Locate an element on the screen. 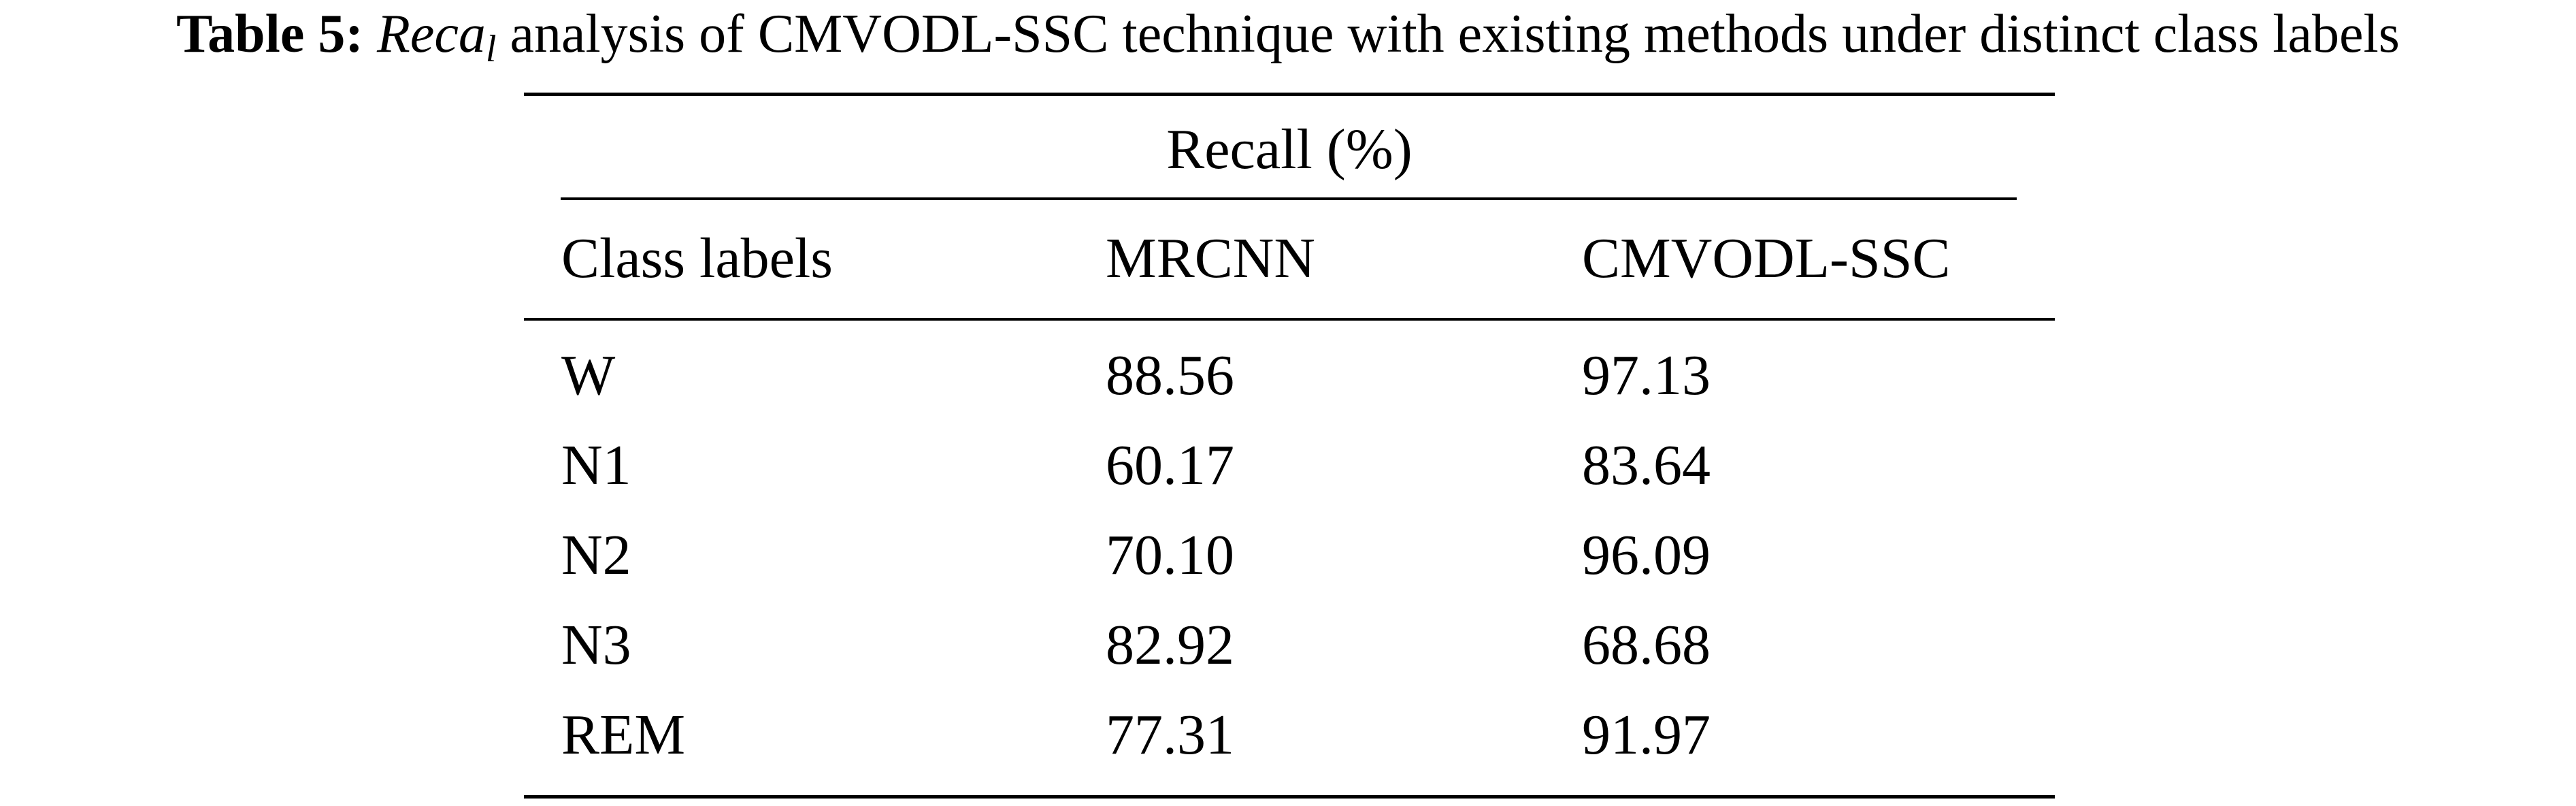 The image size is (2576, 806). cmvodl-ssc-value: 97.13 is located at coordinates (1646, 375).